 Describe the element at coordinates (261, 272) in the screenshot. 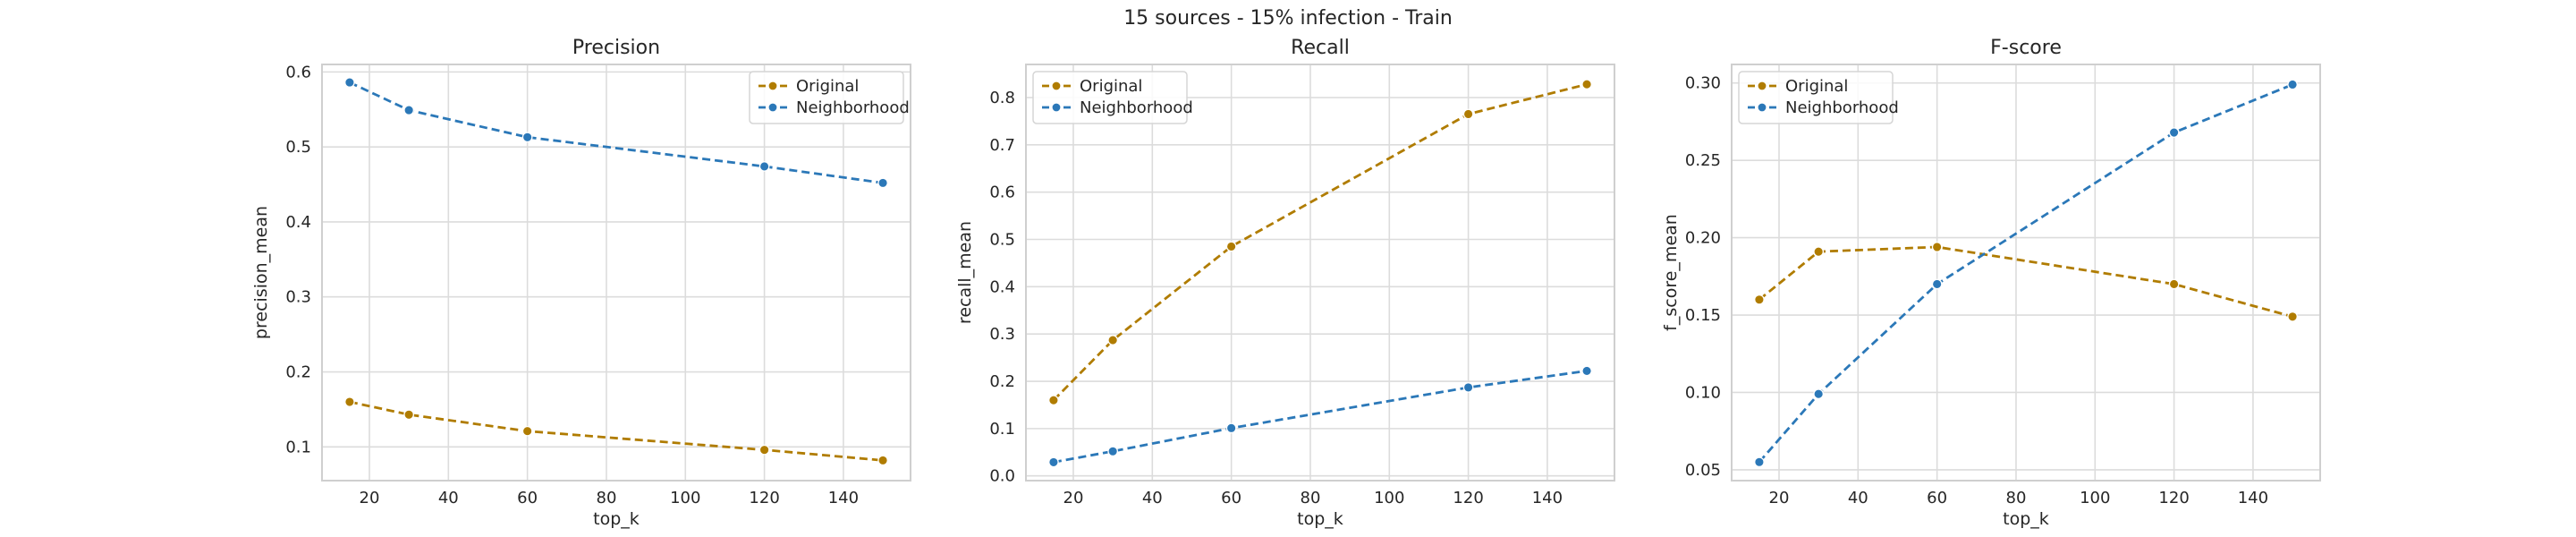

I see `y-axis-label: precision_mean` at that location.